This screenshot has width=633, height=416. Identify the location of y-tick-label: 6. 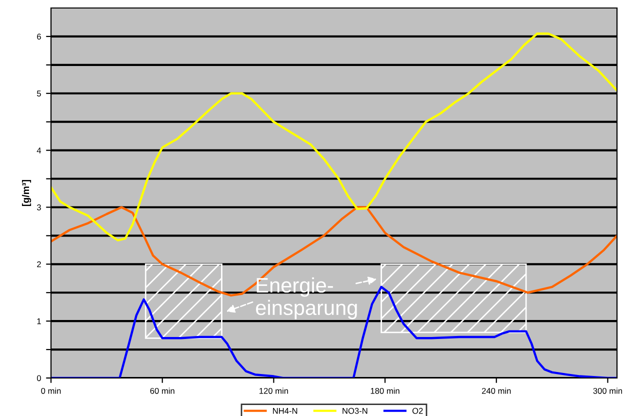
(39, 37).